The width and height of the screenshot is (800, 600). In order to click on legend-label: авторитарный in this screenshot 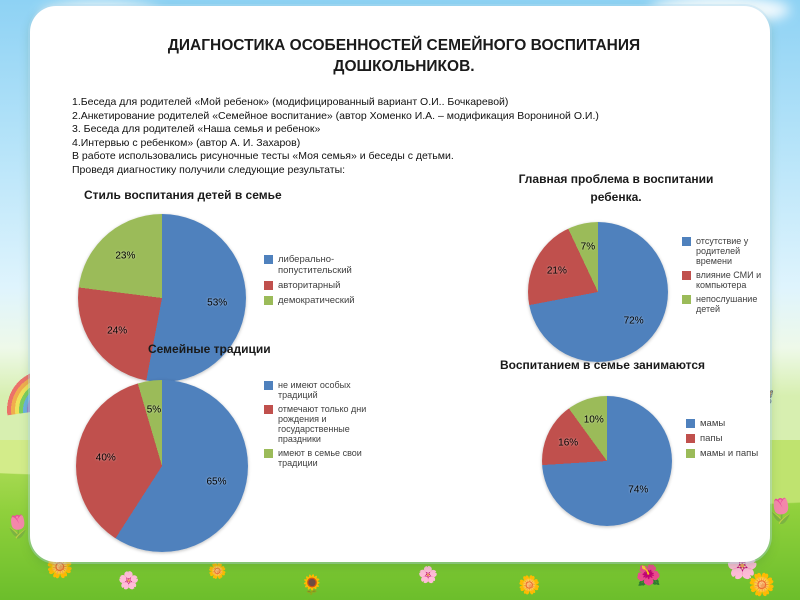, I will do `click(309, 285)`.